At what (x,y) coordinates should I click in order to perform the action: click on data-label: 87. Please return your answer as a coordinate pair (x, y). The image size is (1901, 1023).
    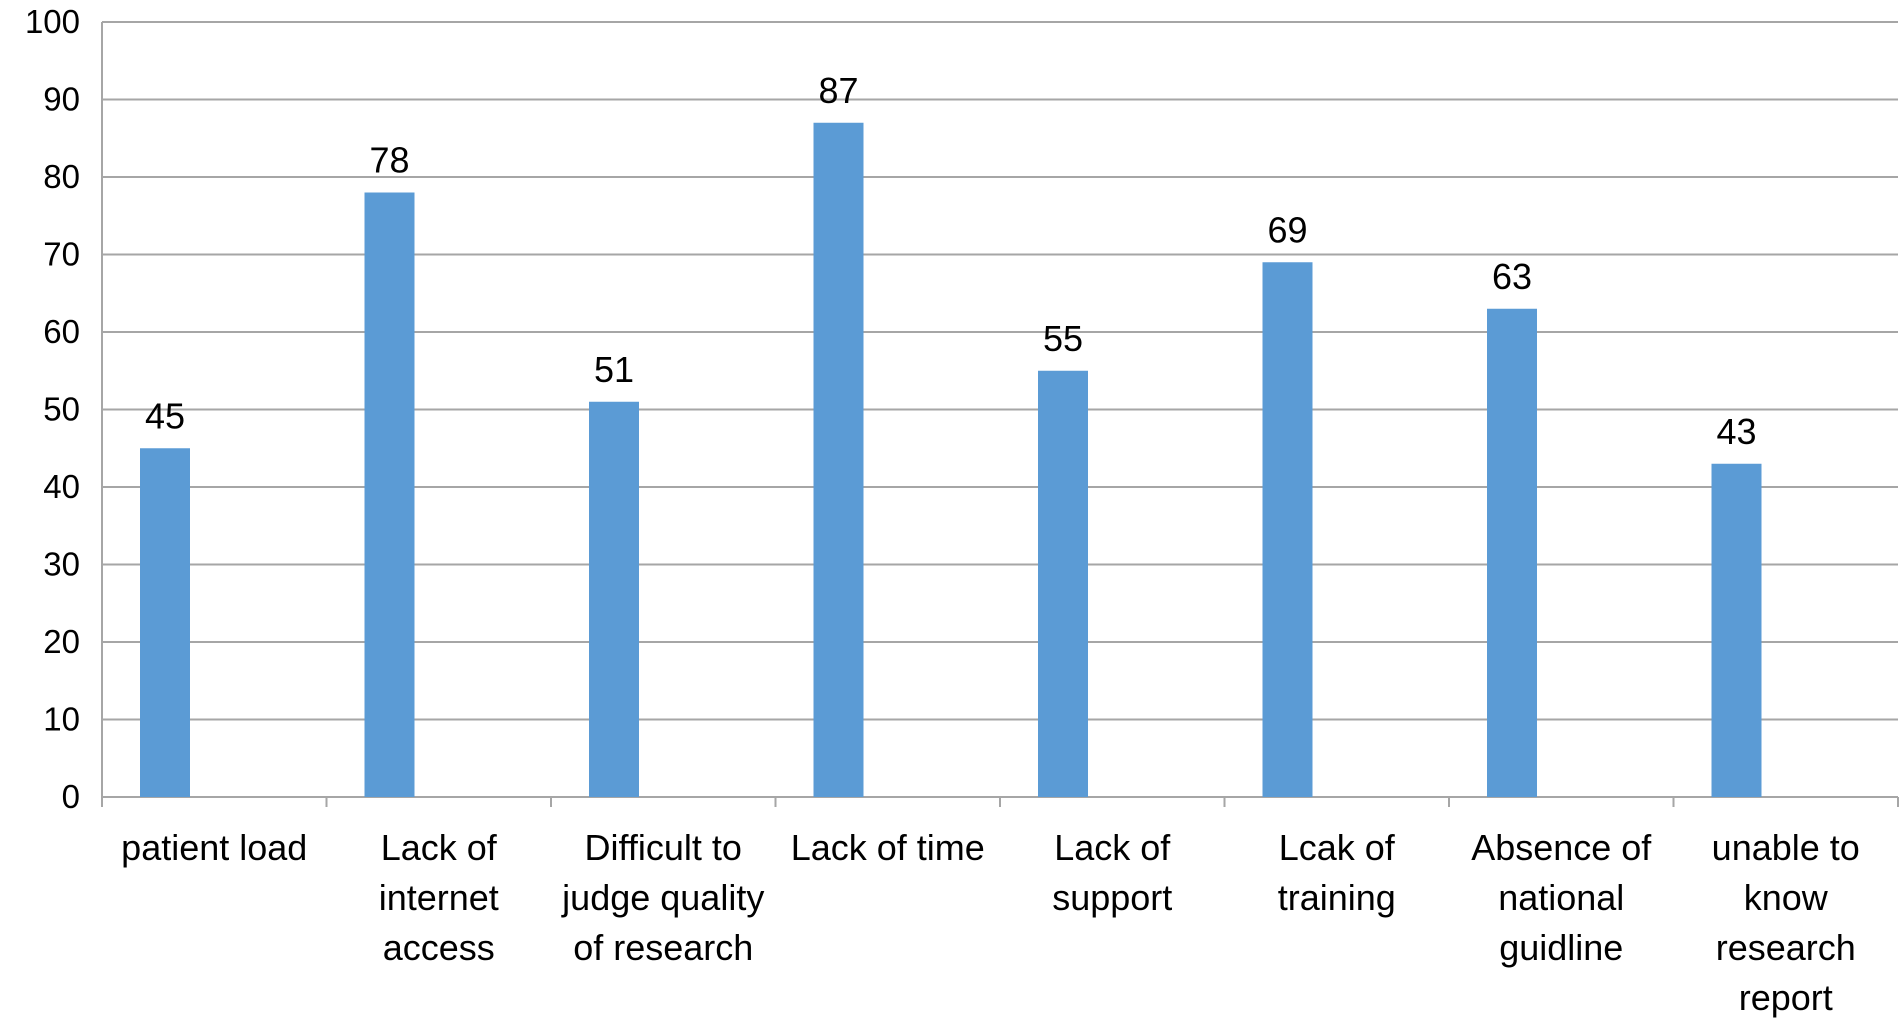
    Looking at the image, I should click on (838, 90).